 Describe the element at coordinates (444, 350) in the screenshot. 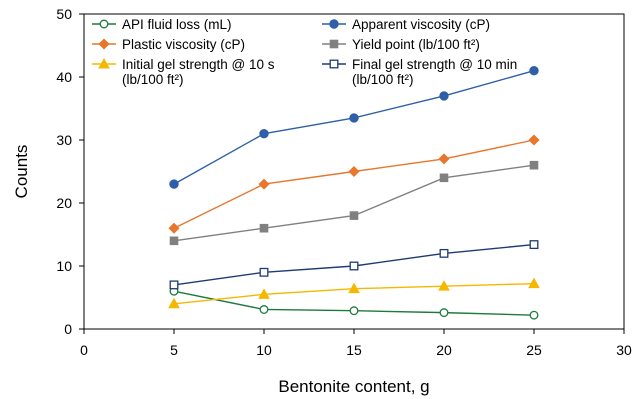

I see `x-tick-label: 20` at that location.